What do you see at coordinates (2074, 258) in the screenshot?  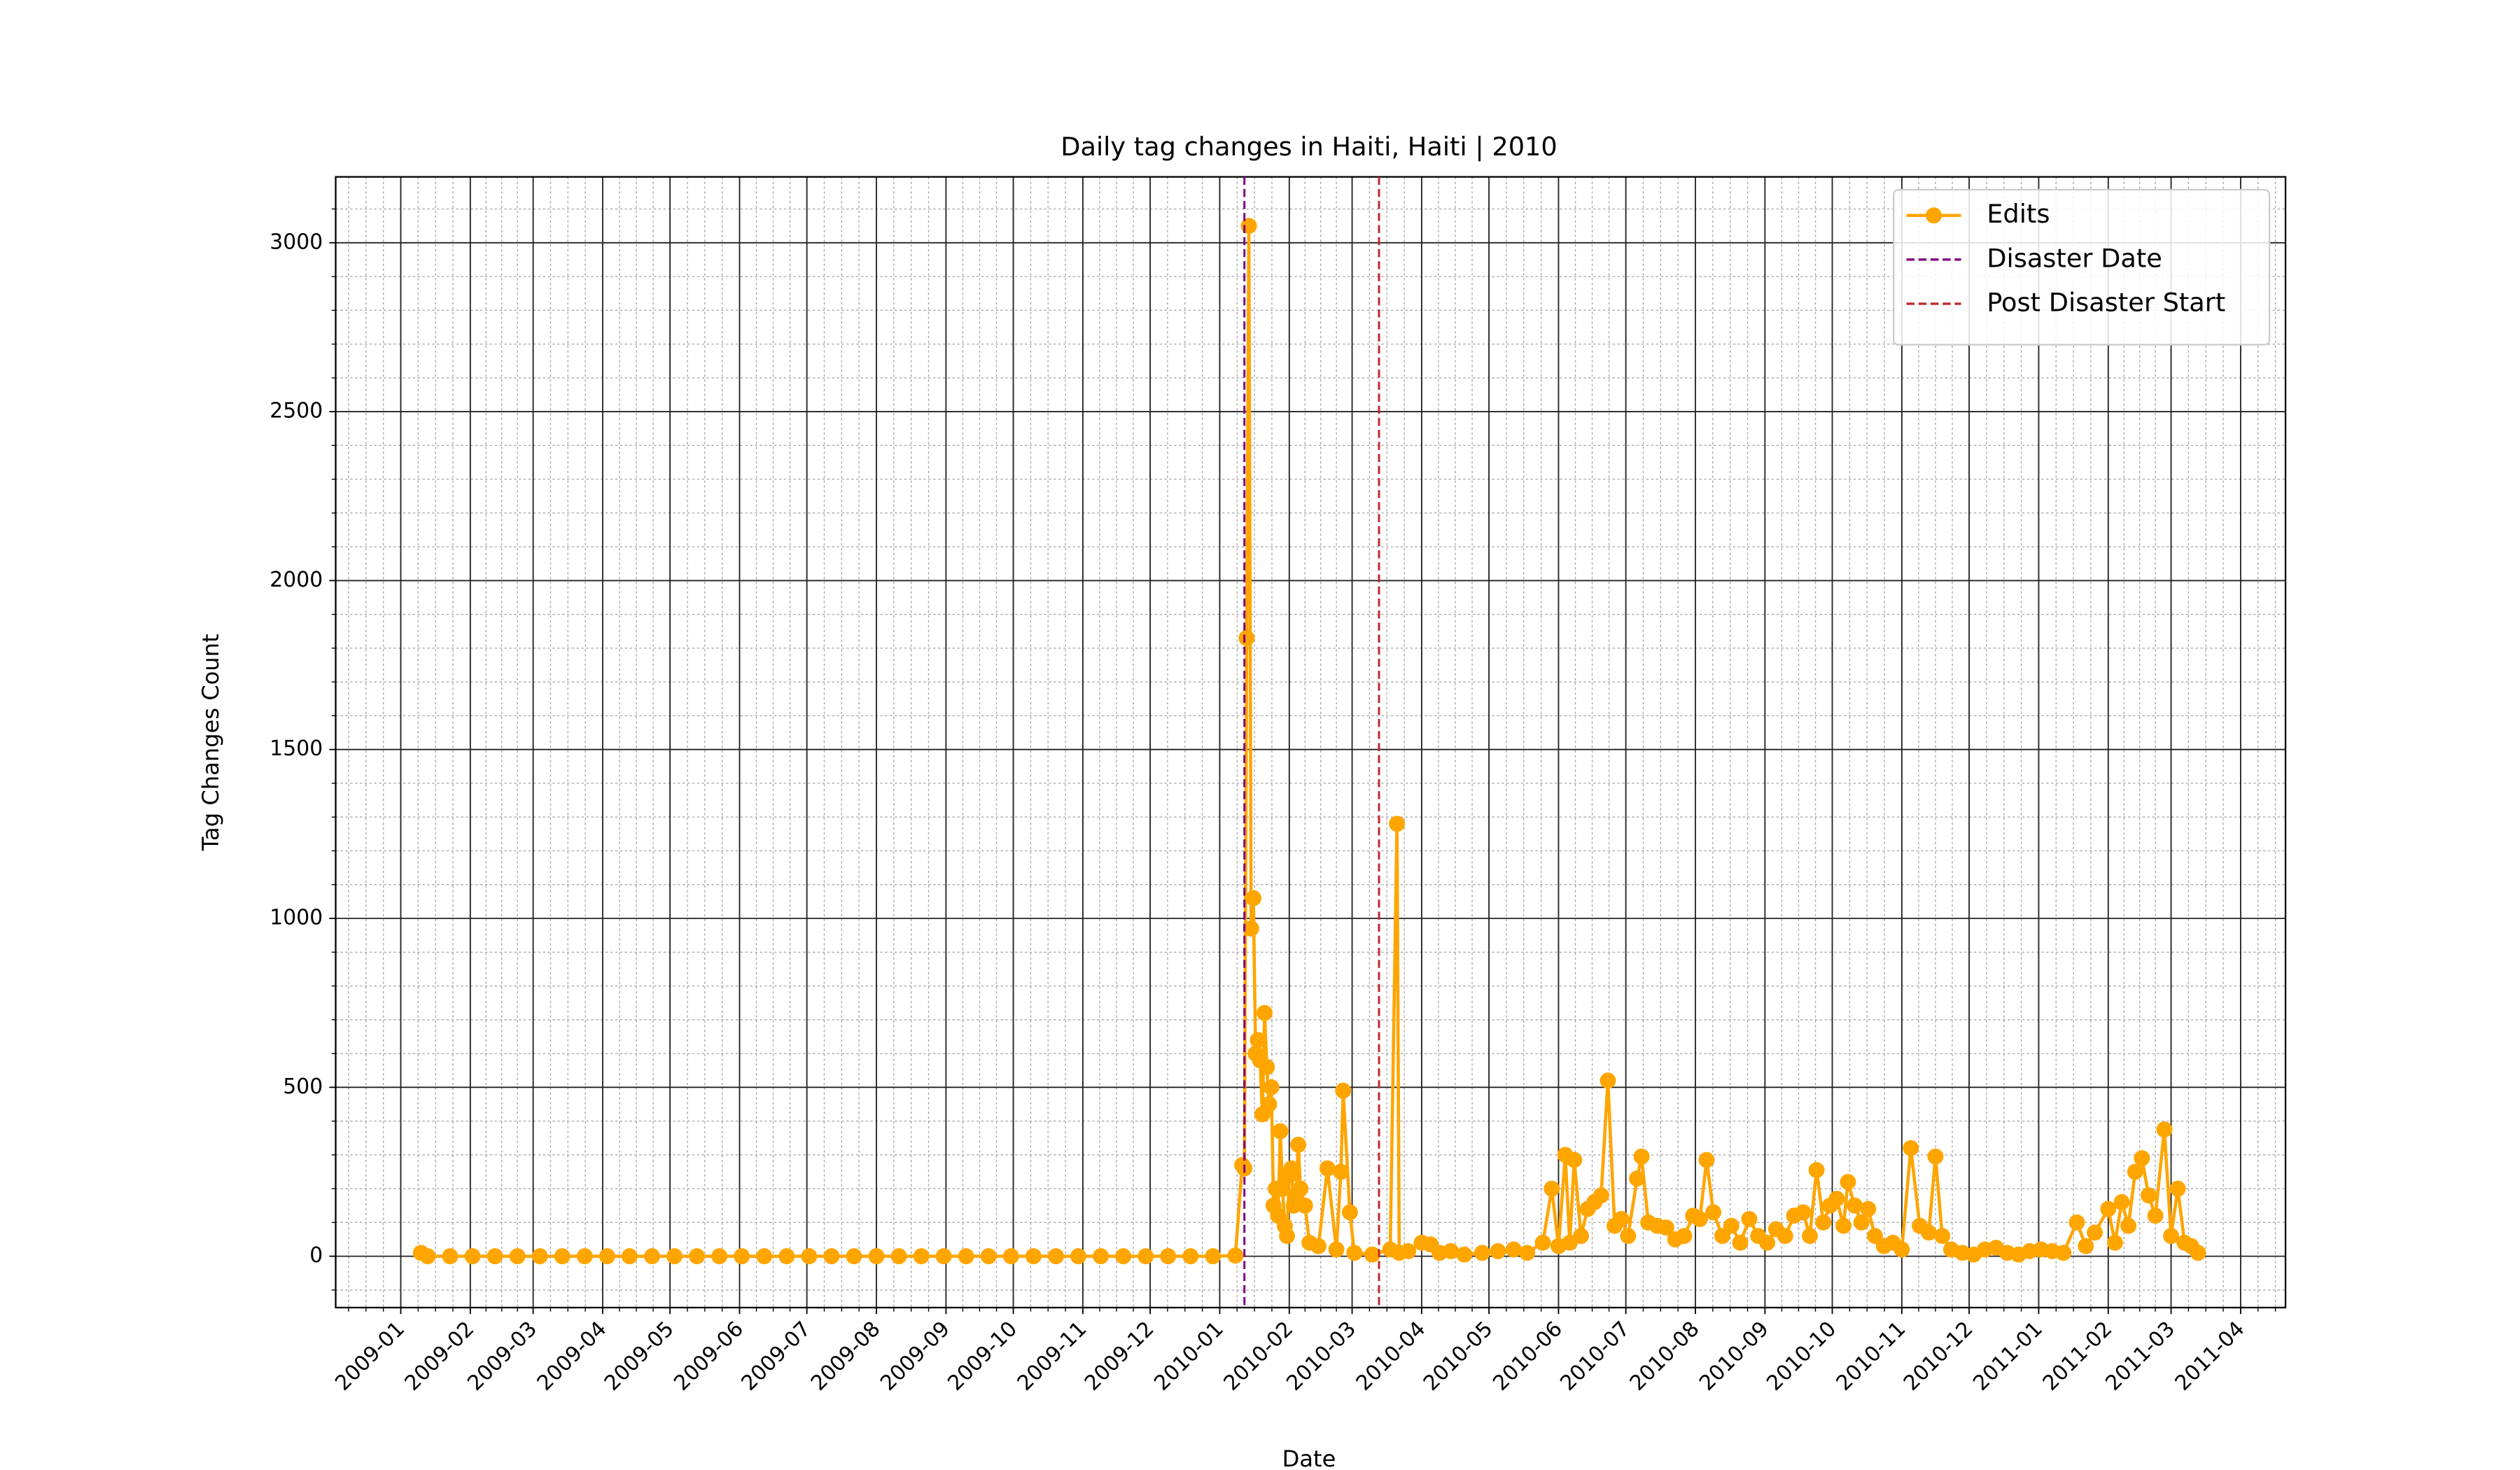 I see `legend-label: Disaster Date` at bounding box center [2074, 258].